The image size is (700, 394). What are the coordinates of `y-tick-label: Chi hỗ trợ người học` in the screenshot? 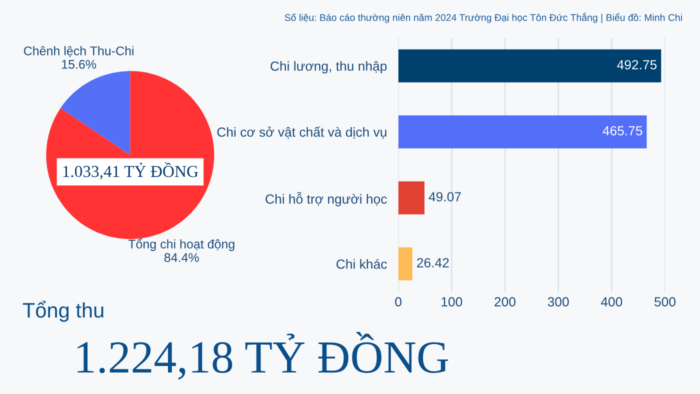 It's located at (326, 199).